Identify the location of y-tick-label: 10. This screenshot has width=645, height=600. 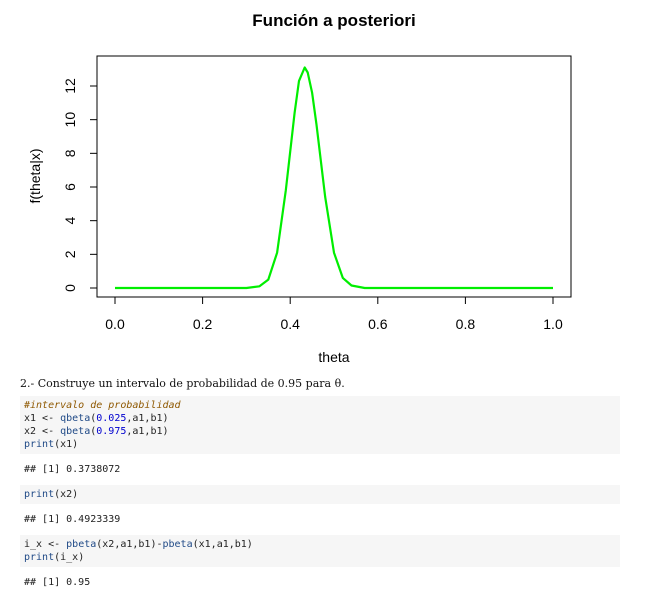
(70, 120).